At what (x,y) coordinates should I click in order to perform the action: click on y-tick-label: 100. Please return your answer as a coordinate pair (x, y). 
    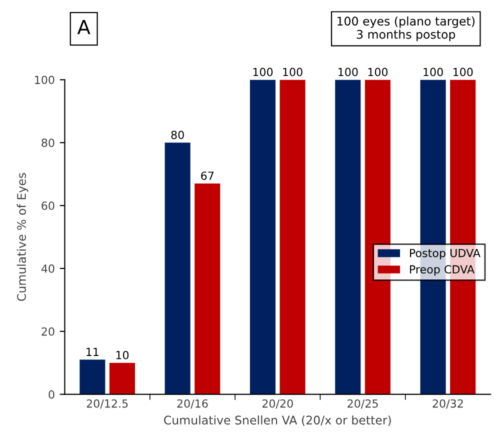
    Looking at the image, I should click on (44, 80).